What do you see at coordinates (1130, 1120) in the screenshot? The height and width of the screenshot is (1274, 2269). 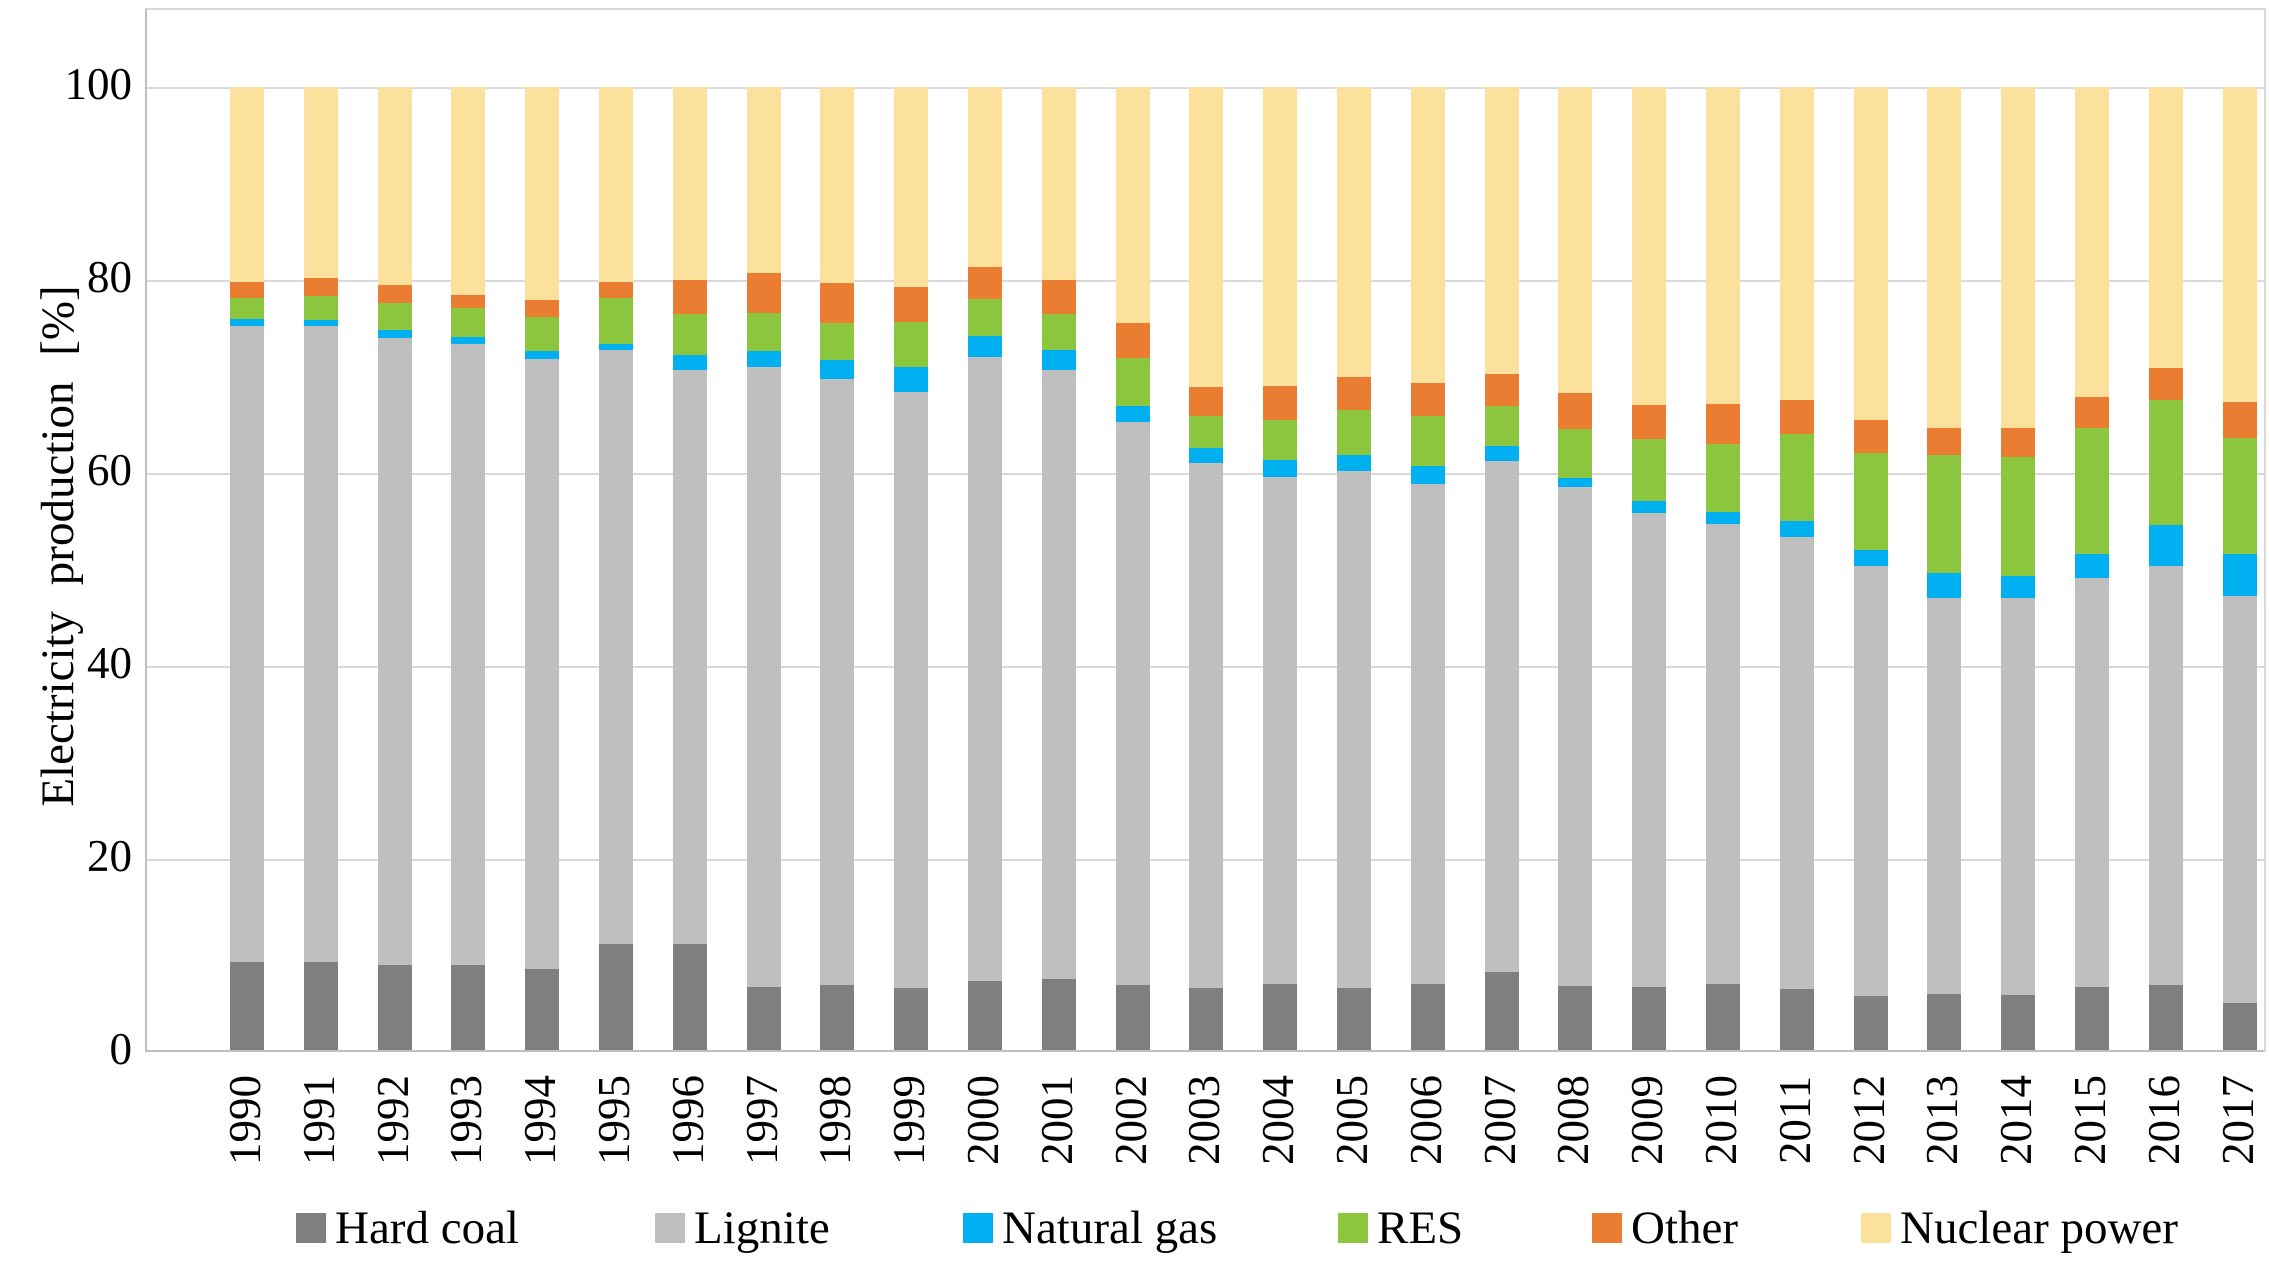 I see `x-tick-label-2002: 2002` at bounding box center [1130, 1120].